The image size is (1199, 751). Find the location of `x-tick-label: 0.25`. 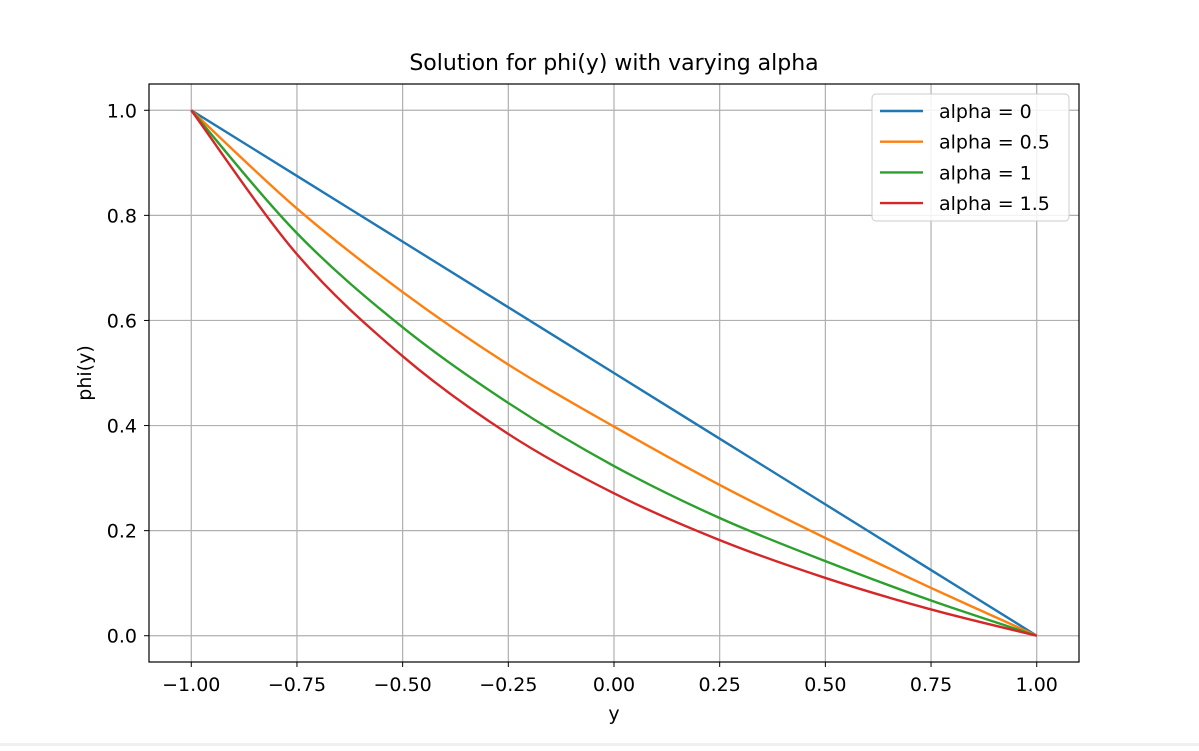

x-tick-label: 0.25 is located at coordinates (720, 685).